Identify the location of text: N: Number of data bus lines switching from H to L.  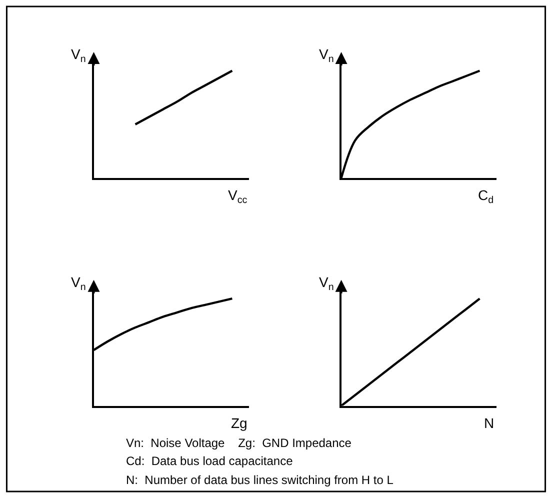
(260, 480).